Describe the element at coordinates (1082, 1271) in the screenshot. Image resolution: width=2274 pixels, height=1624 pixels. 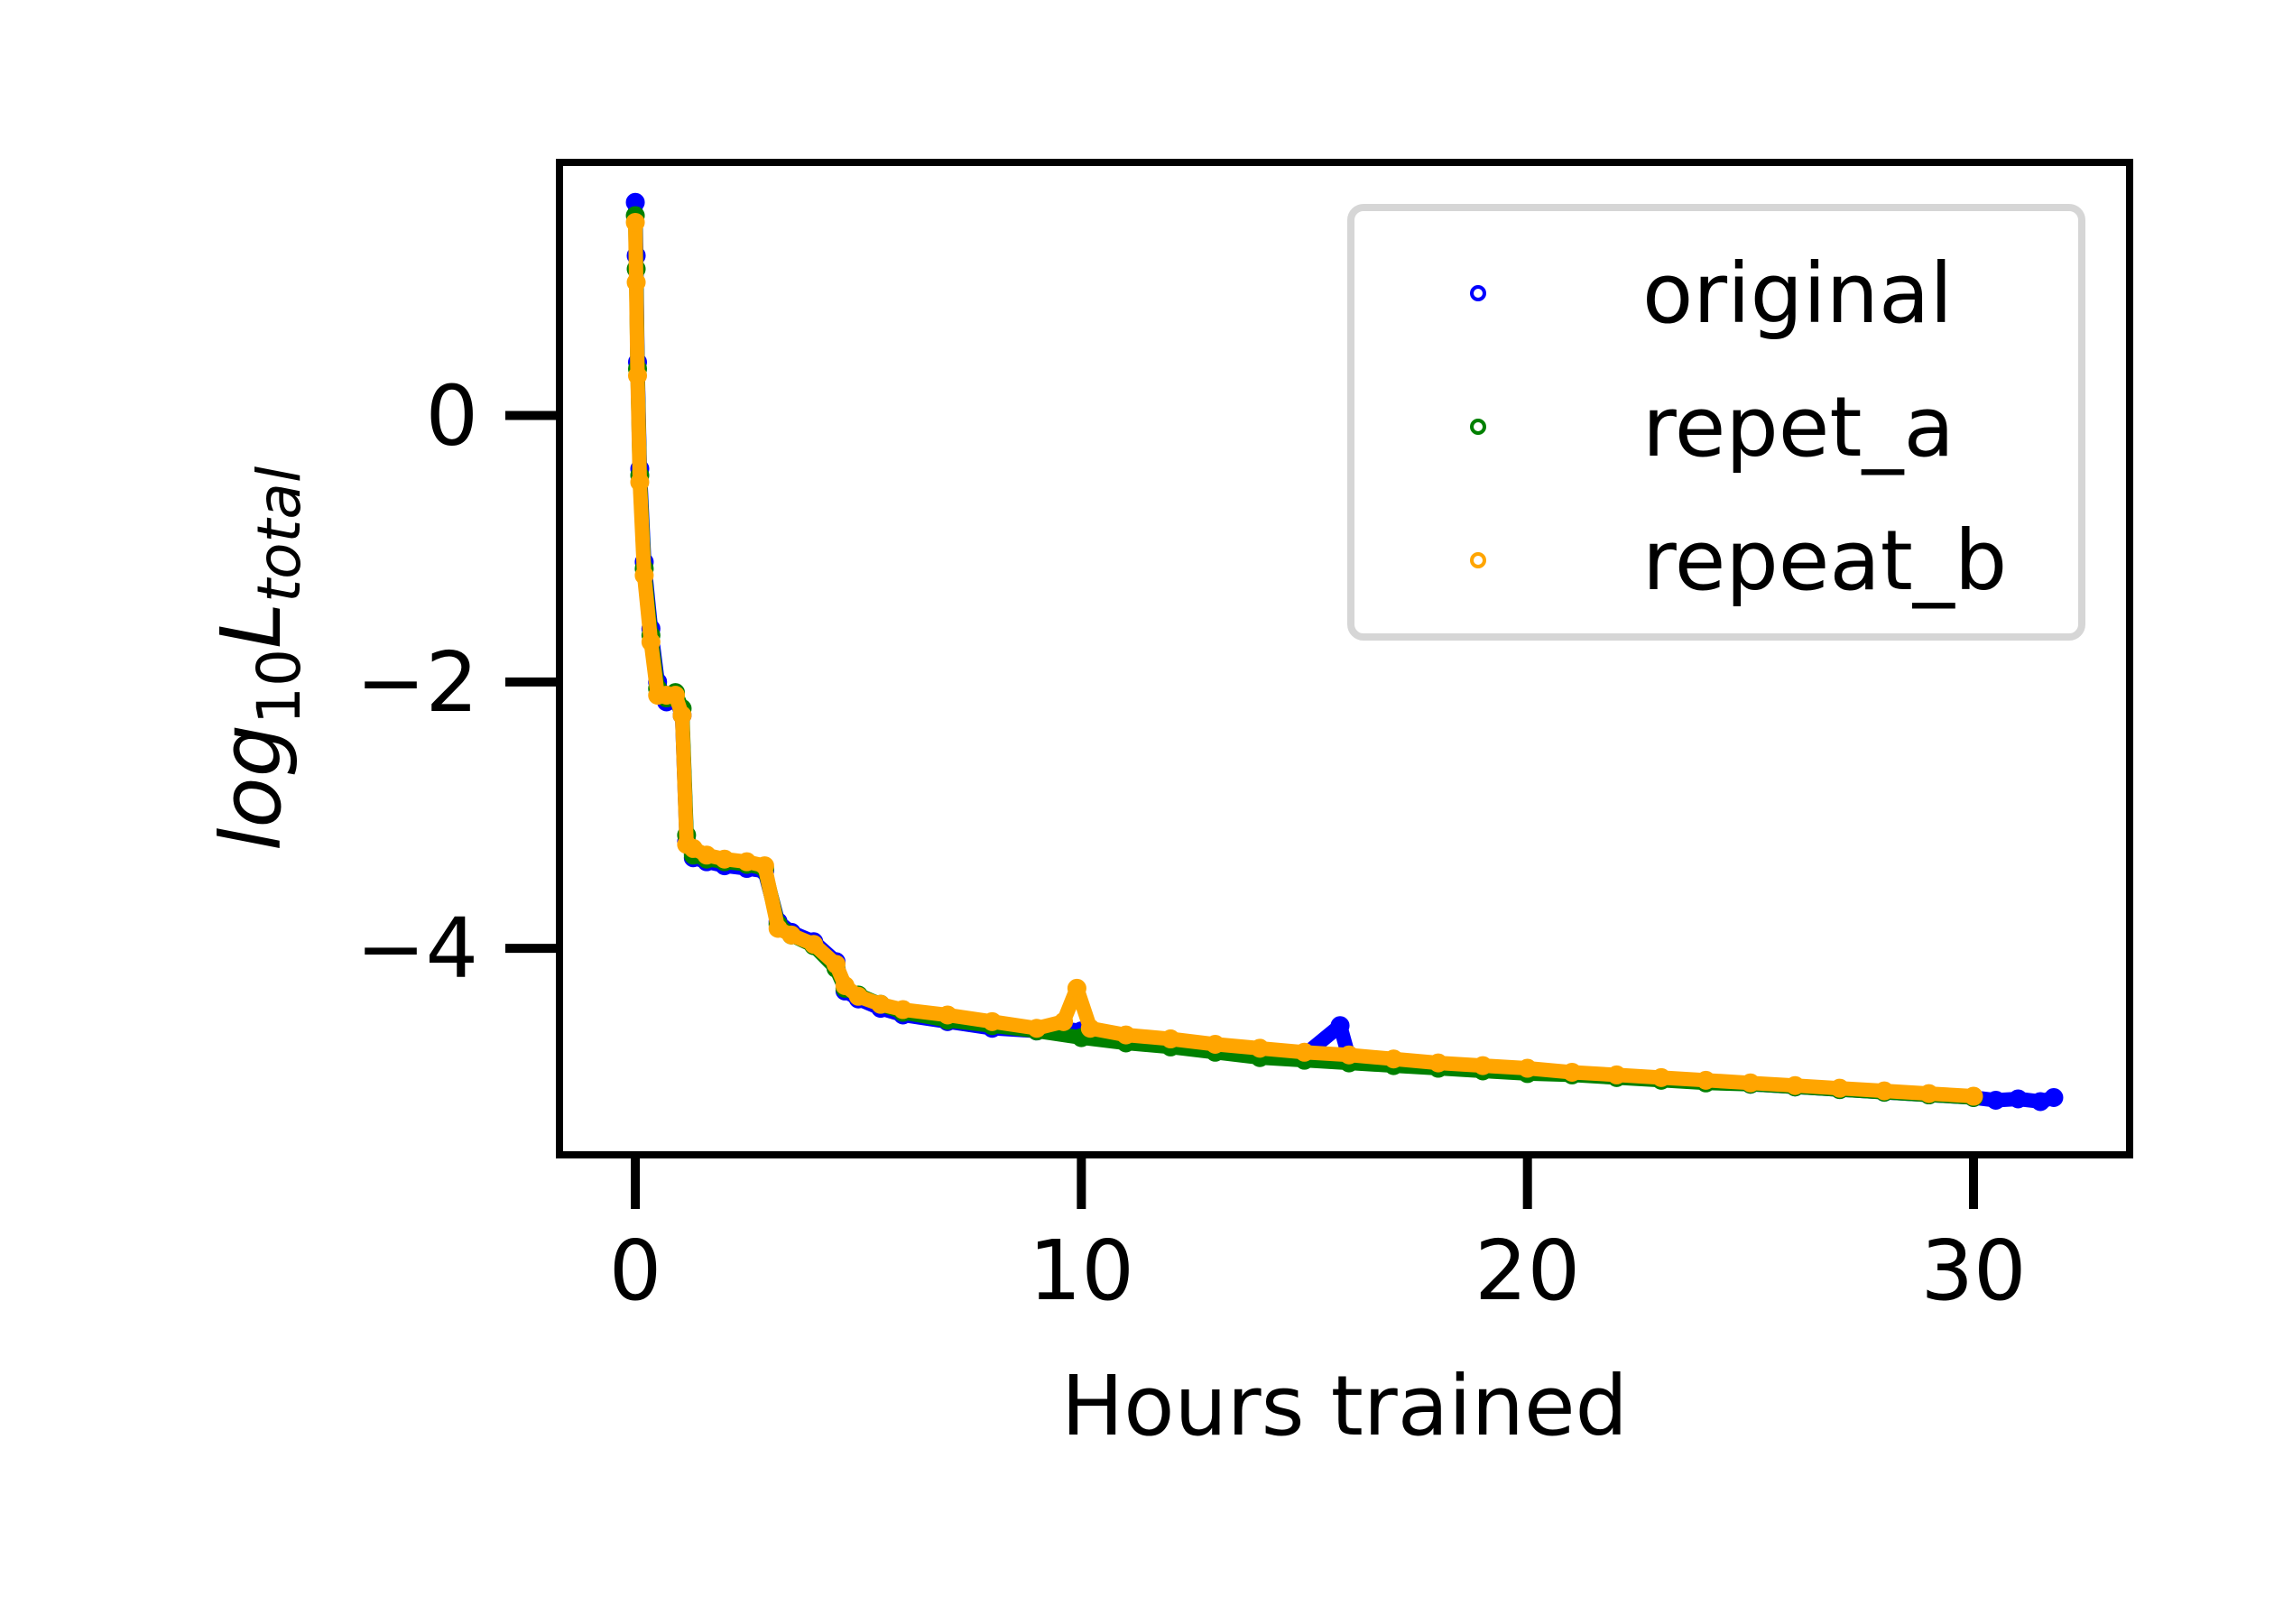
I see `x-tick-label: 10` at that location.